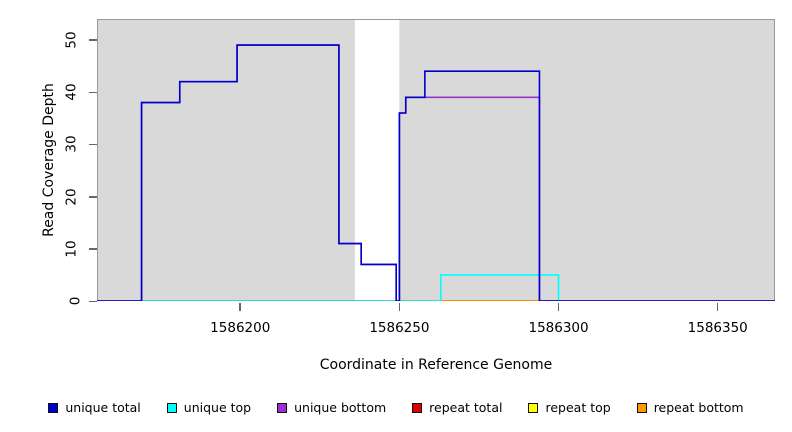 Image resolution: width=792 pixels, height=432 pixels. I want to click on legend-item-unique-total: unique total, so click(94, 407).